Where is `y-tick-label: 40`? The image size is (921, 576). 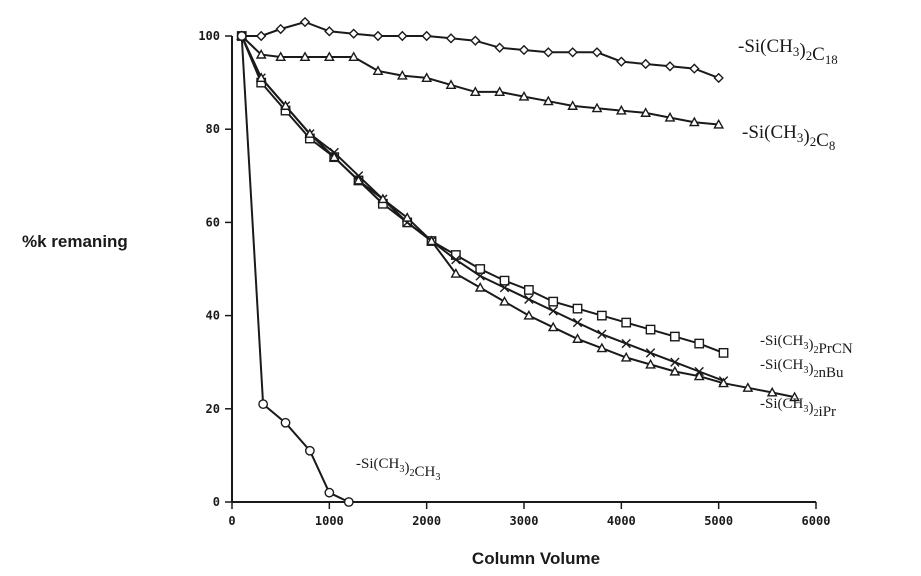 y-tick-label: 40 is located at coordinates (213, 316).